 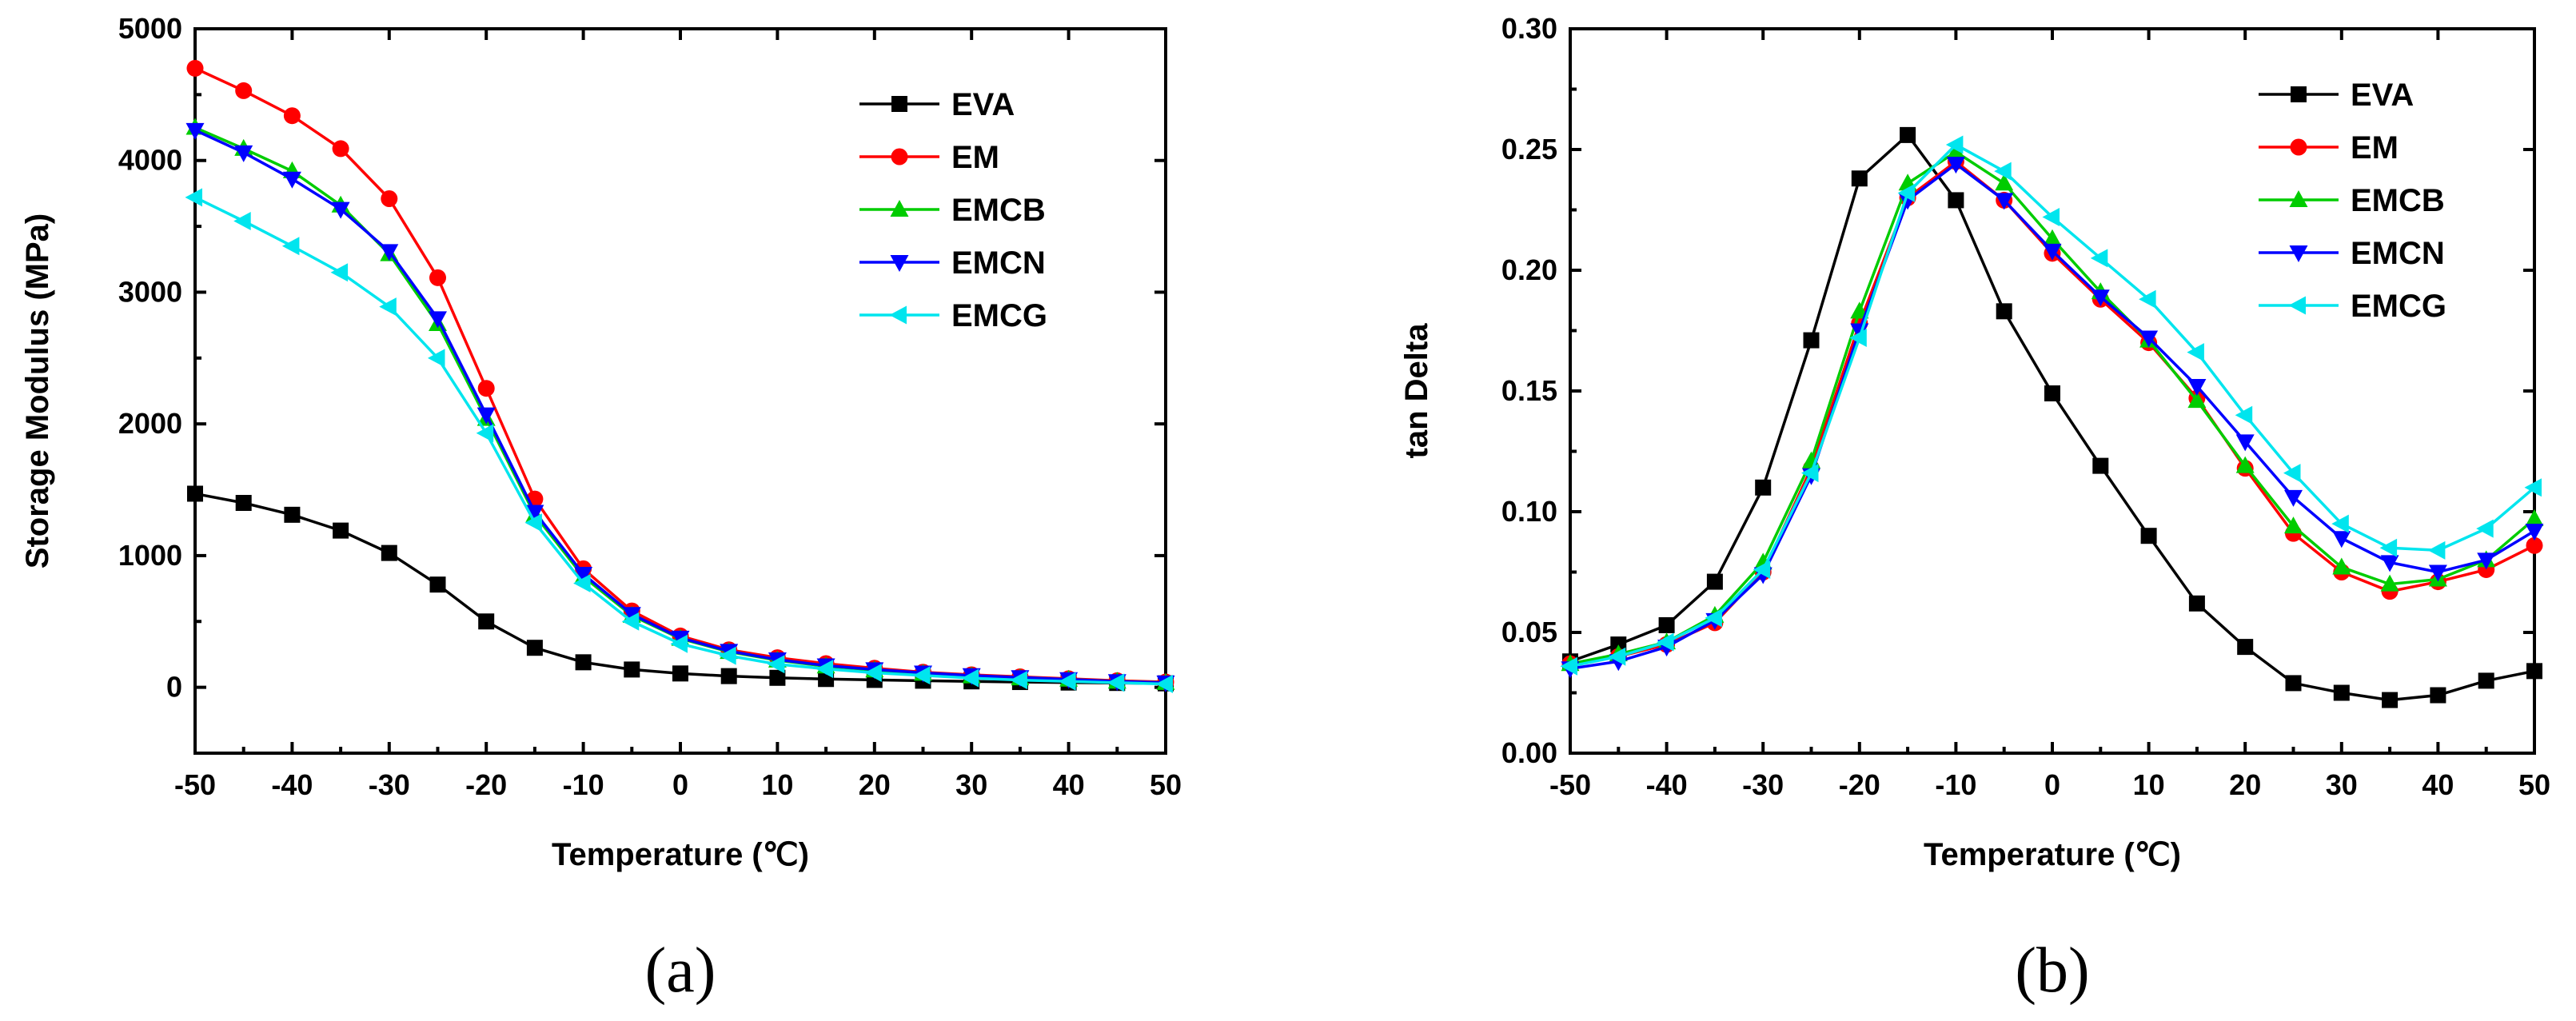 I want to click on chart-b-legend-item-emcb: EMCB, so click(x=2352, y=200).